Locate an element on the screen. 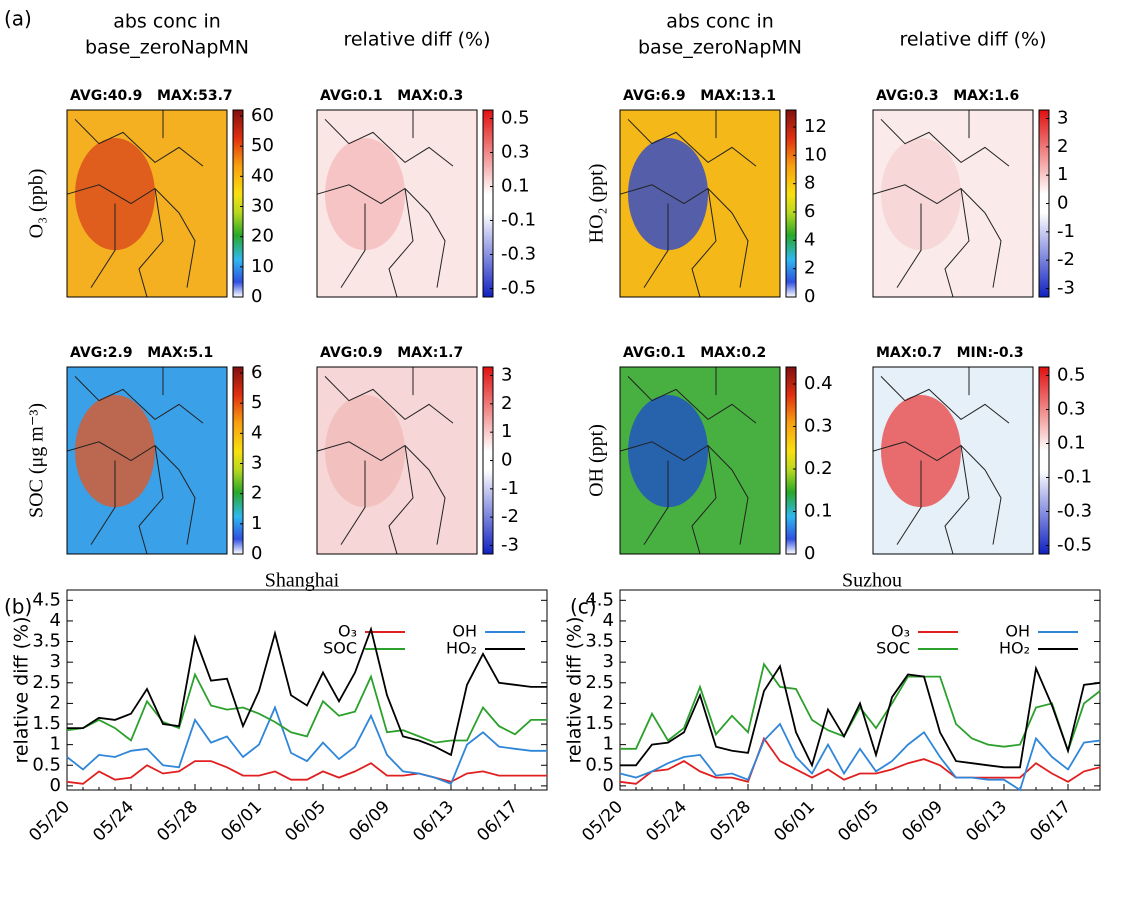 The width and height of the screenshot is (1126, 910). colorbar-tick-label: 40 is located at coordinates (262, 175).